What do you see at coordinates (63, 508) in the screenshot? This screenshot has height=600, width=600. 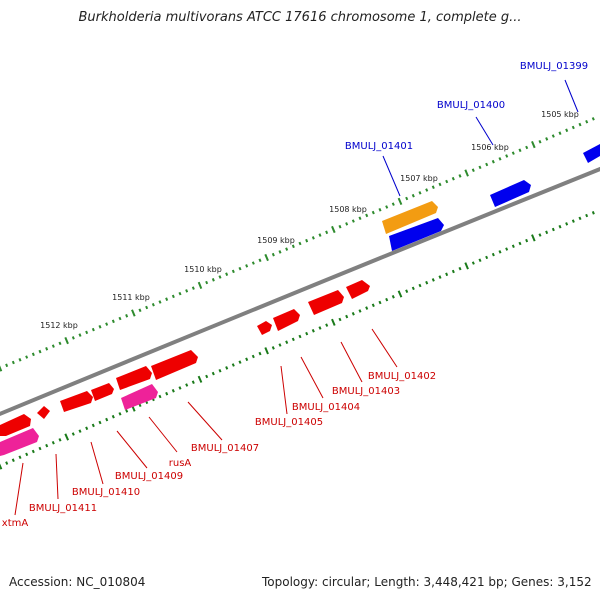 I see `gene-label: BMULJ_01411` at bounding box center [63, 508].